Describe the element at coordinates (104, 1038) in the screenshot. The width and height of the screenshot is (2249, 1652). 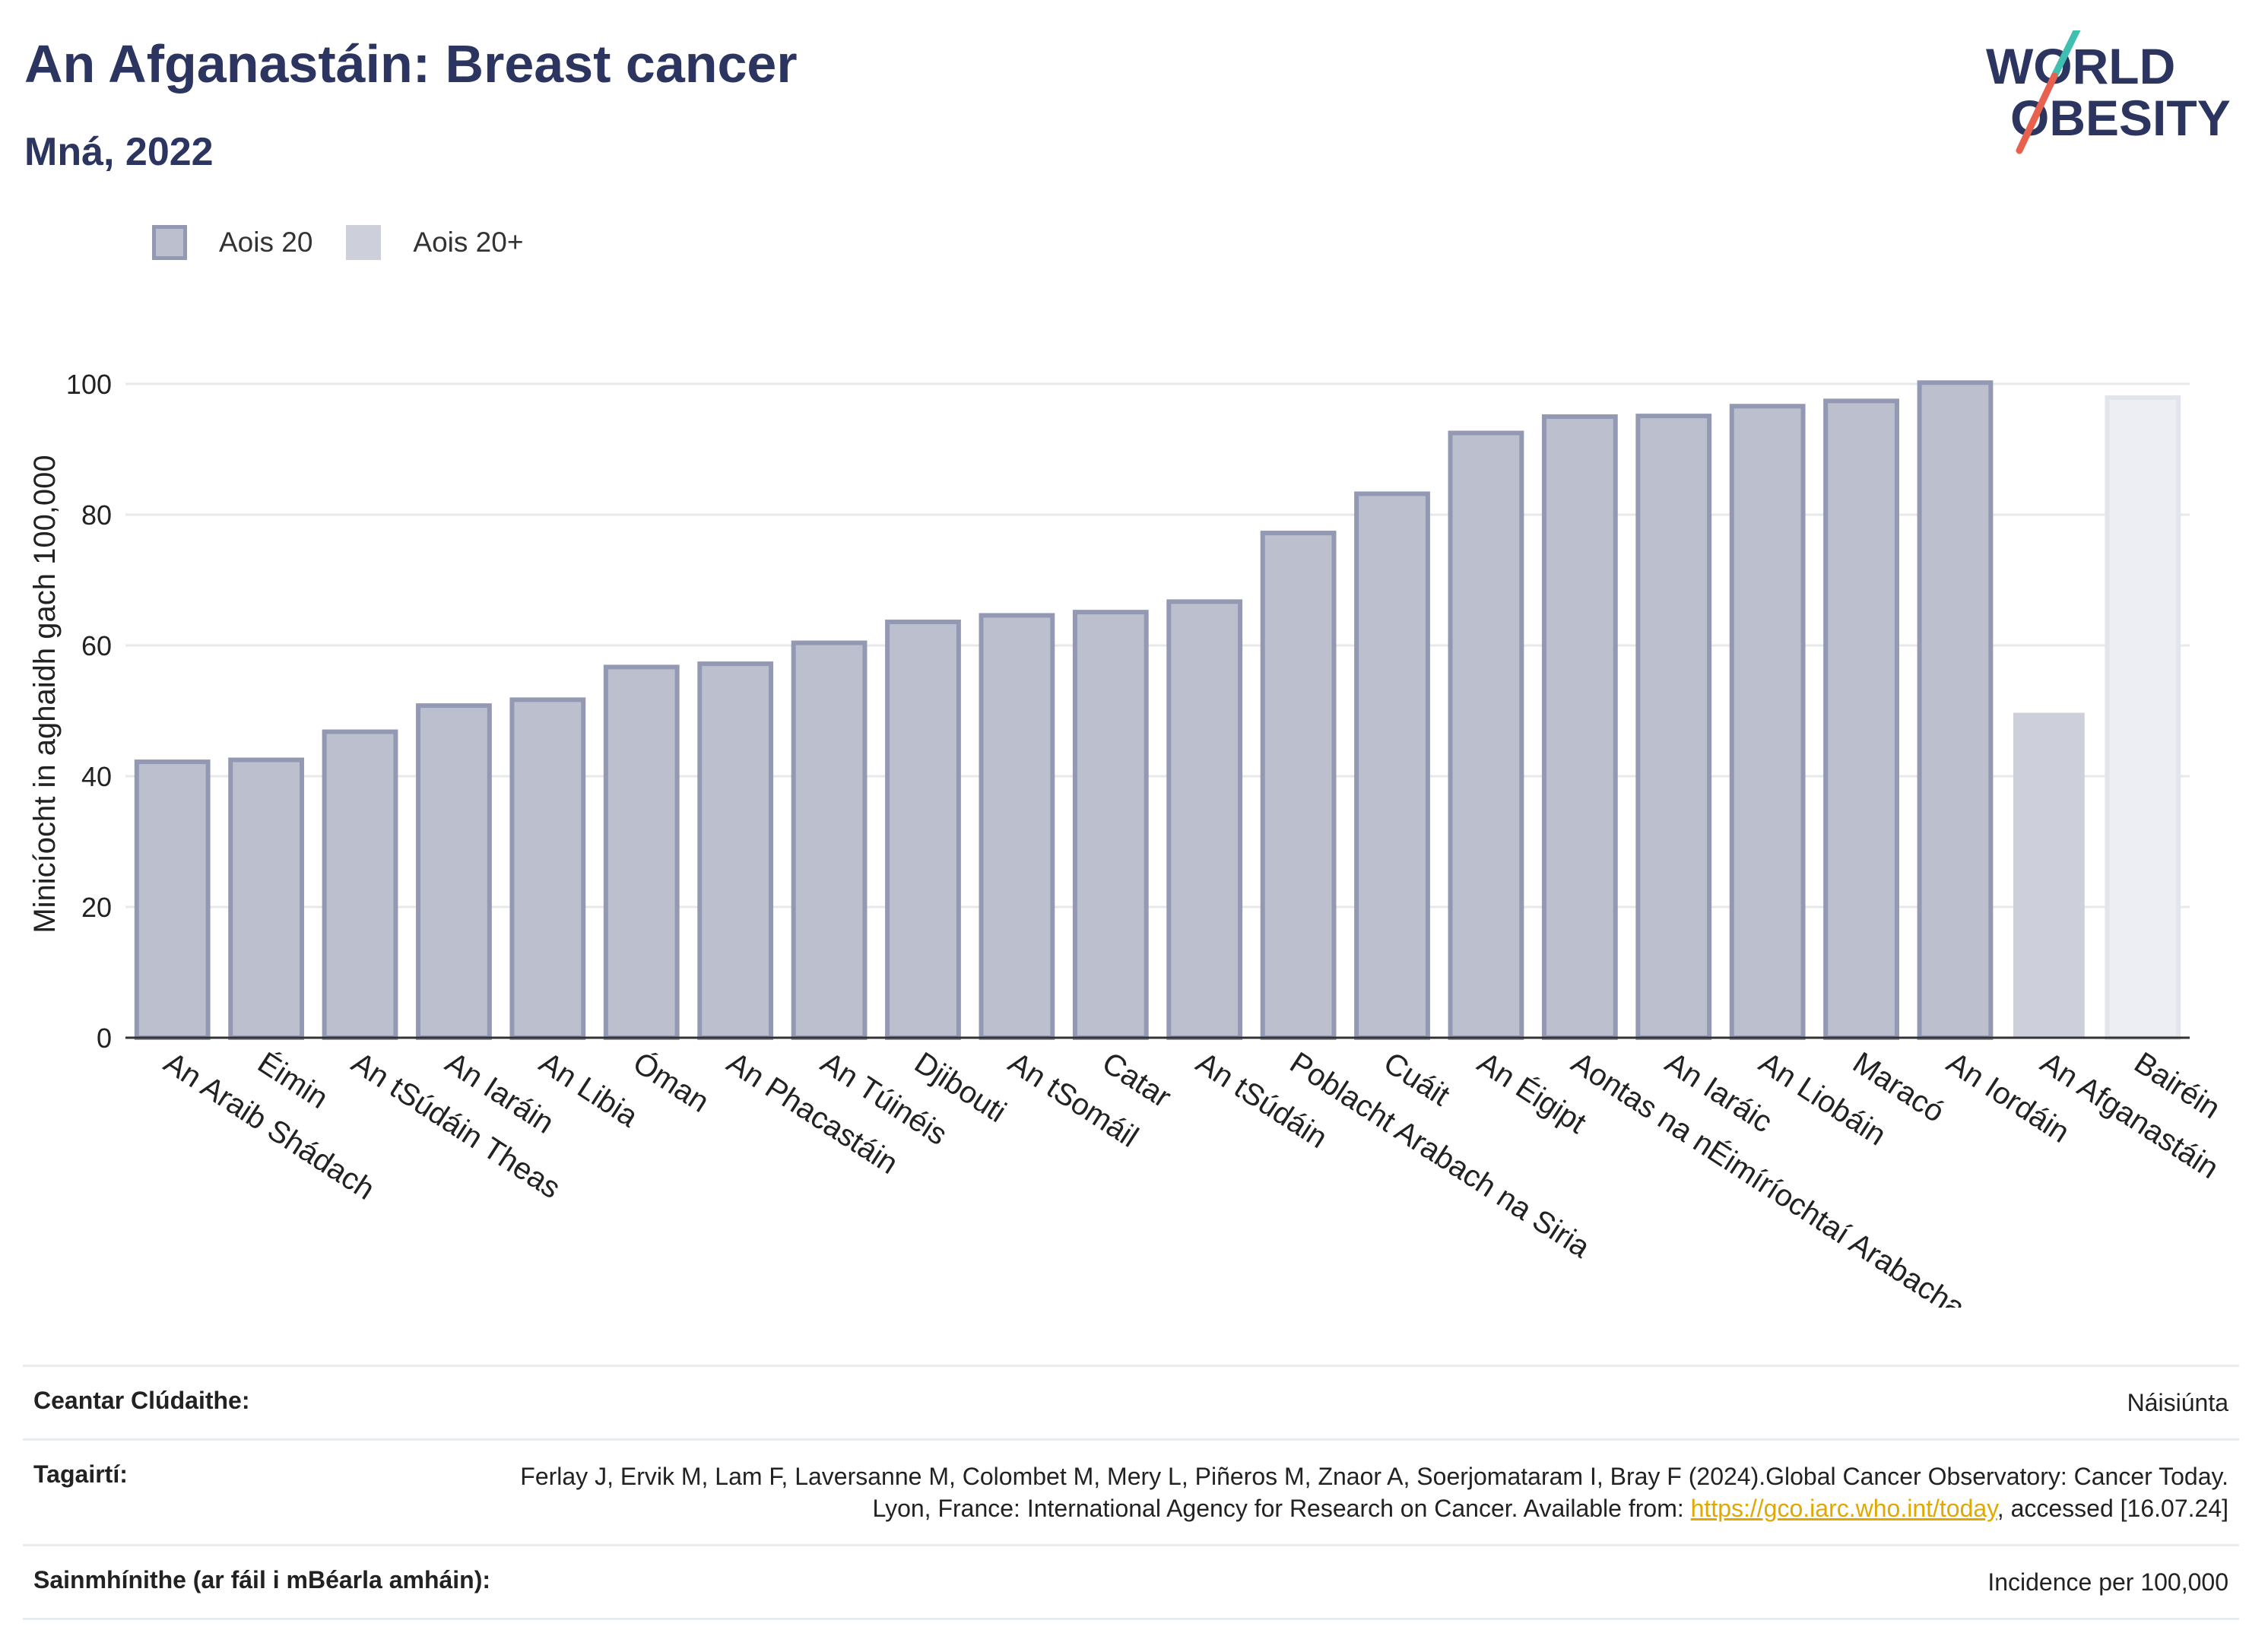
I see `y-tick-label: 0` at that location.